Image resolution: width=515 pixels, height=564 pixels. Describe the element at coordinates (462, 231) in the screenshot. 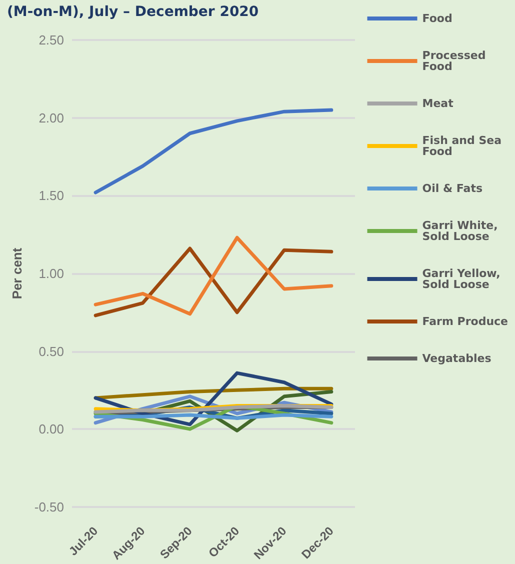

I see `legend-label: Garri White, Sold Loose` at that location.